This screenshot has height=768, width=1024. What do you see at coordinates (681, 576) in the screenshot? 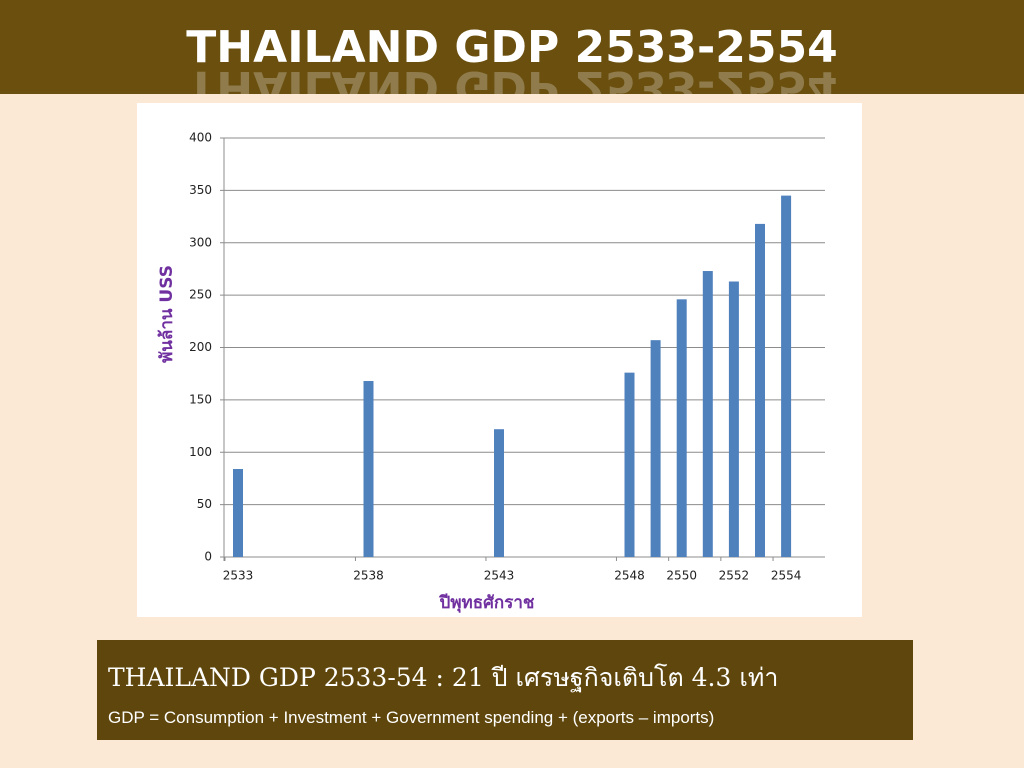
I see `x-tick-label: 2550` at bounding box center [681, 576].